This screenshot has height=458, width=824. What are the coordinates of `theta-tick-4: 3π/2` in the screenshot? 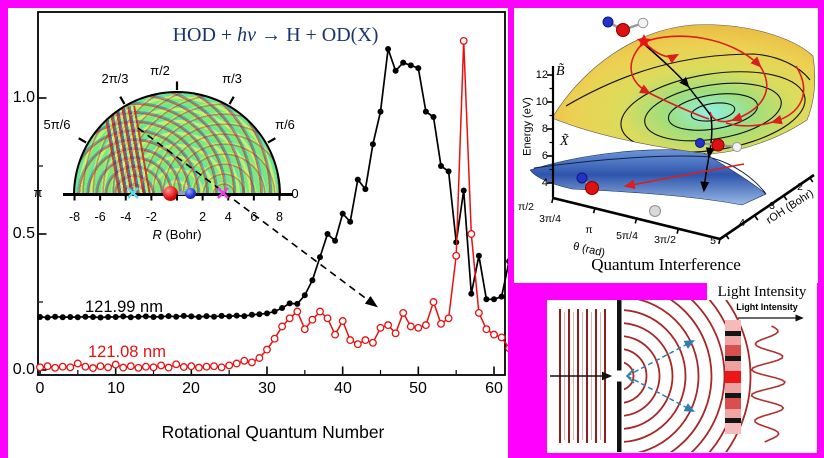 It's located at (665, 240).